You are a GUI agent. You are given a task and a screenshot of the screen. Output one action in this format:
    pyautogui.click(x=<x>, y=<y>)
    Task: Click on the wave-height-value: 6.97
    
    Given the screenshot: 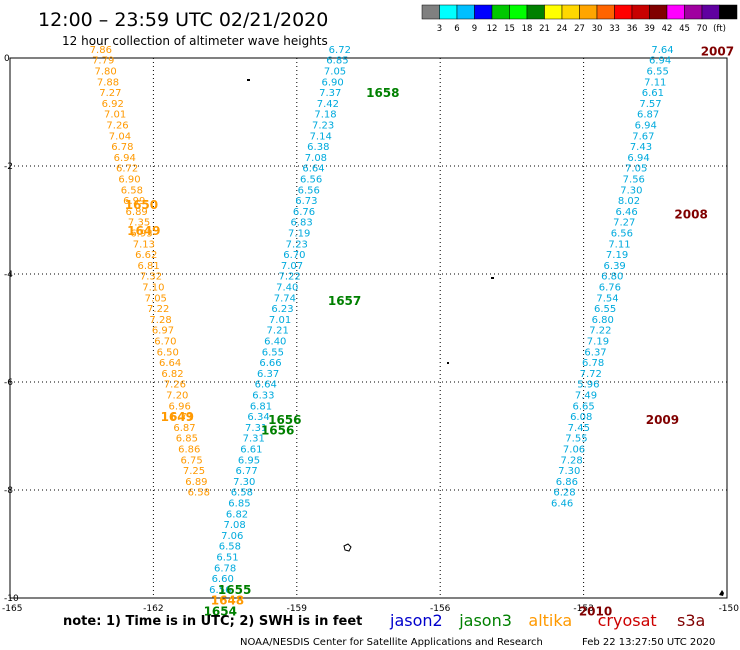 What is the action you would take?
    pyautogui.click(x=163, y=331)
    